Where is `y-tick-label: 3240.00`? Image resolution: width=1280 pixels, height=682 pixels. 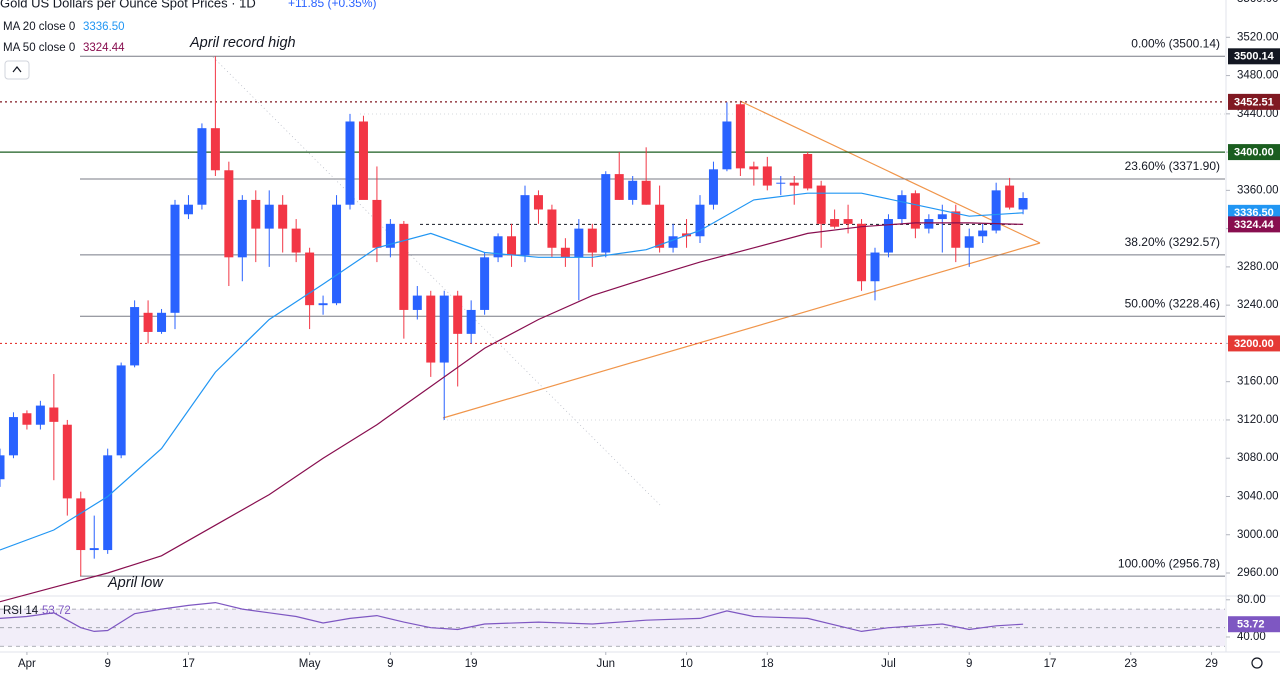 y-tick-label: 3240.00 is located at coordinates (1258, 305).